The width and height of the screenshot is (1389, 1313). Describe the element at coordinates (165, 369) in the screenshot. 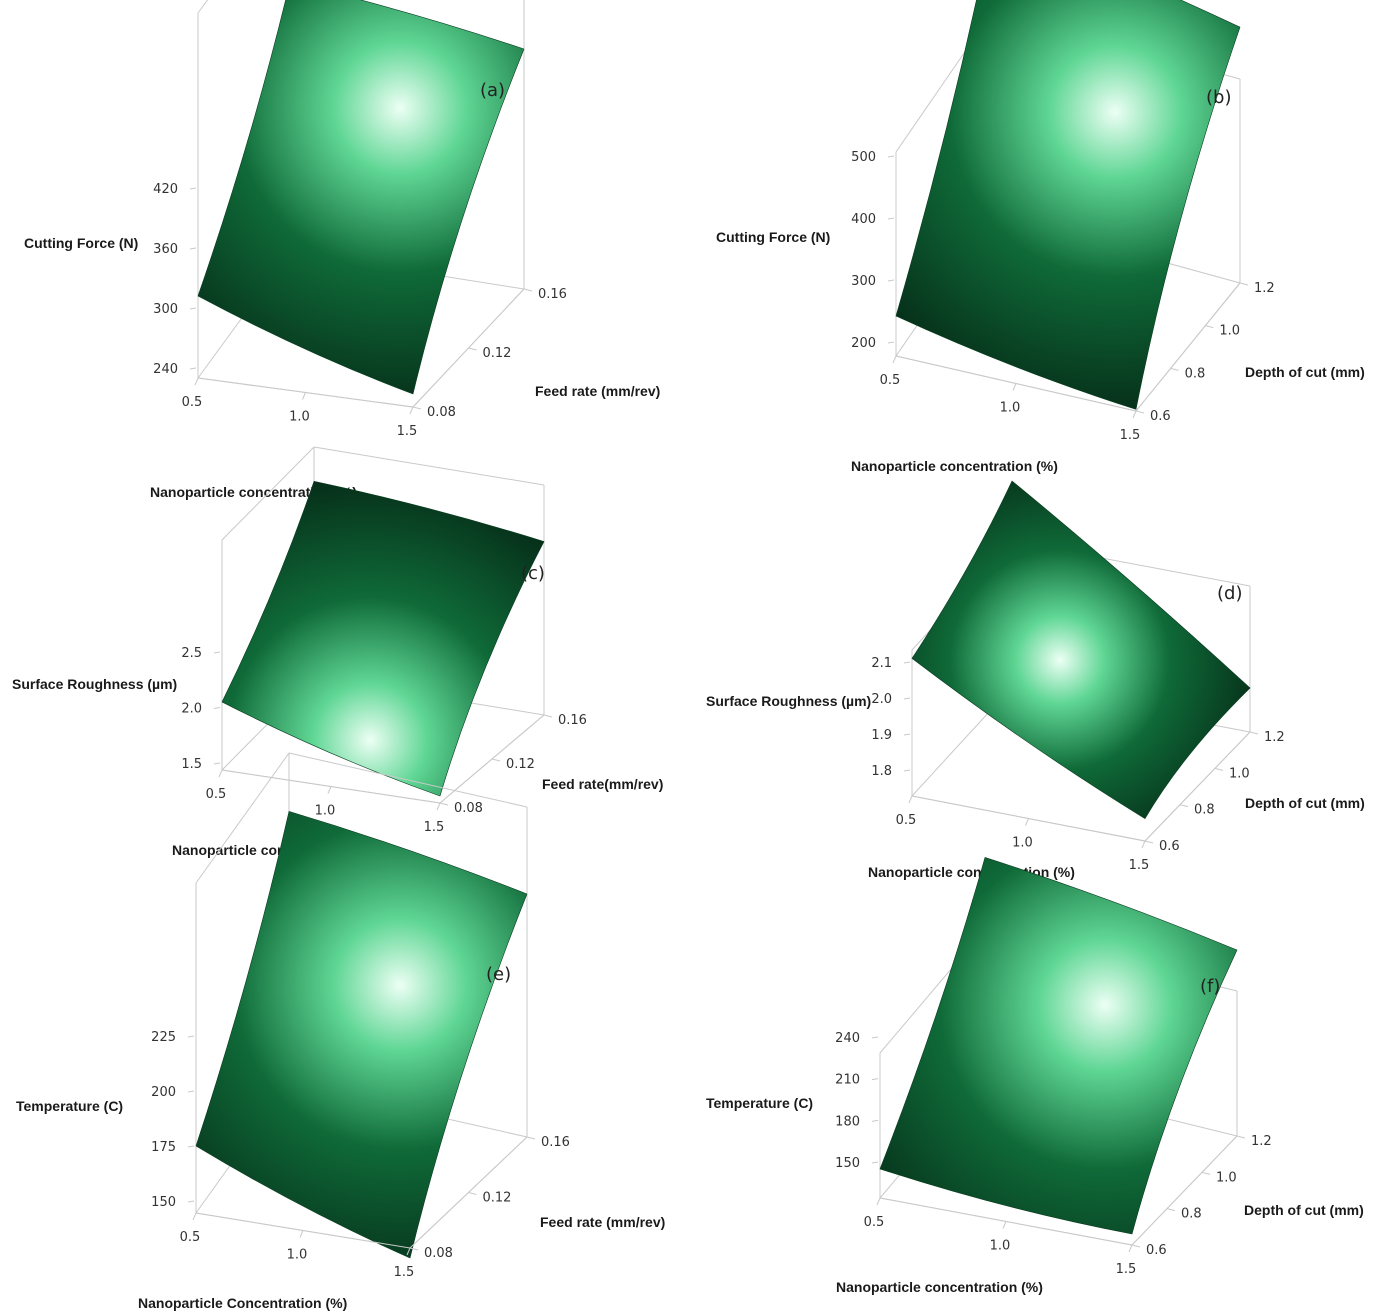

I see `z-tick-label: 240` at that location.